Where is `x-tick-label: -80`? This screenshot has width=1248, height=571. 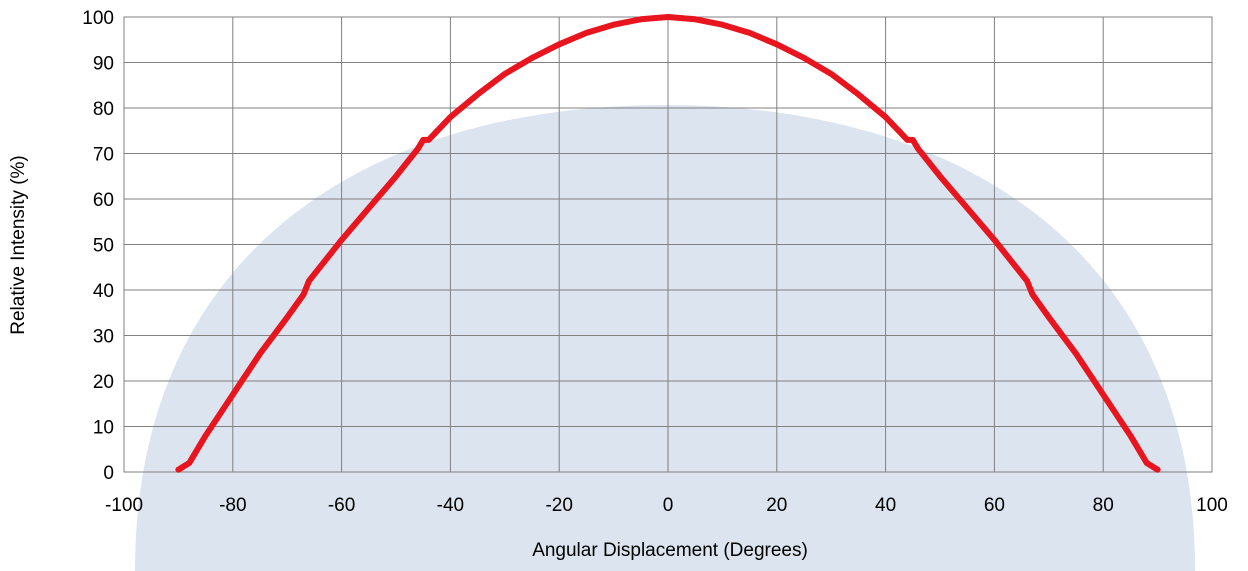
x-tick-label: -80 is located at coordinates (232, 505).